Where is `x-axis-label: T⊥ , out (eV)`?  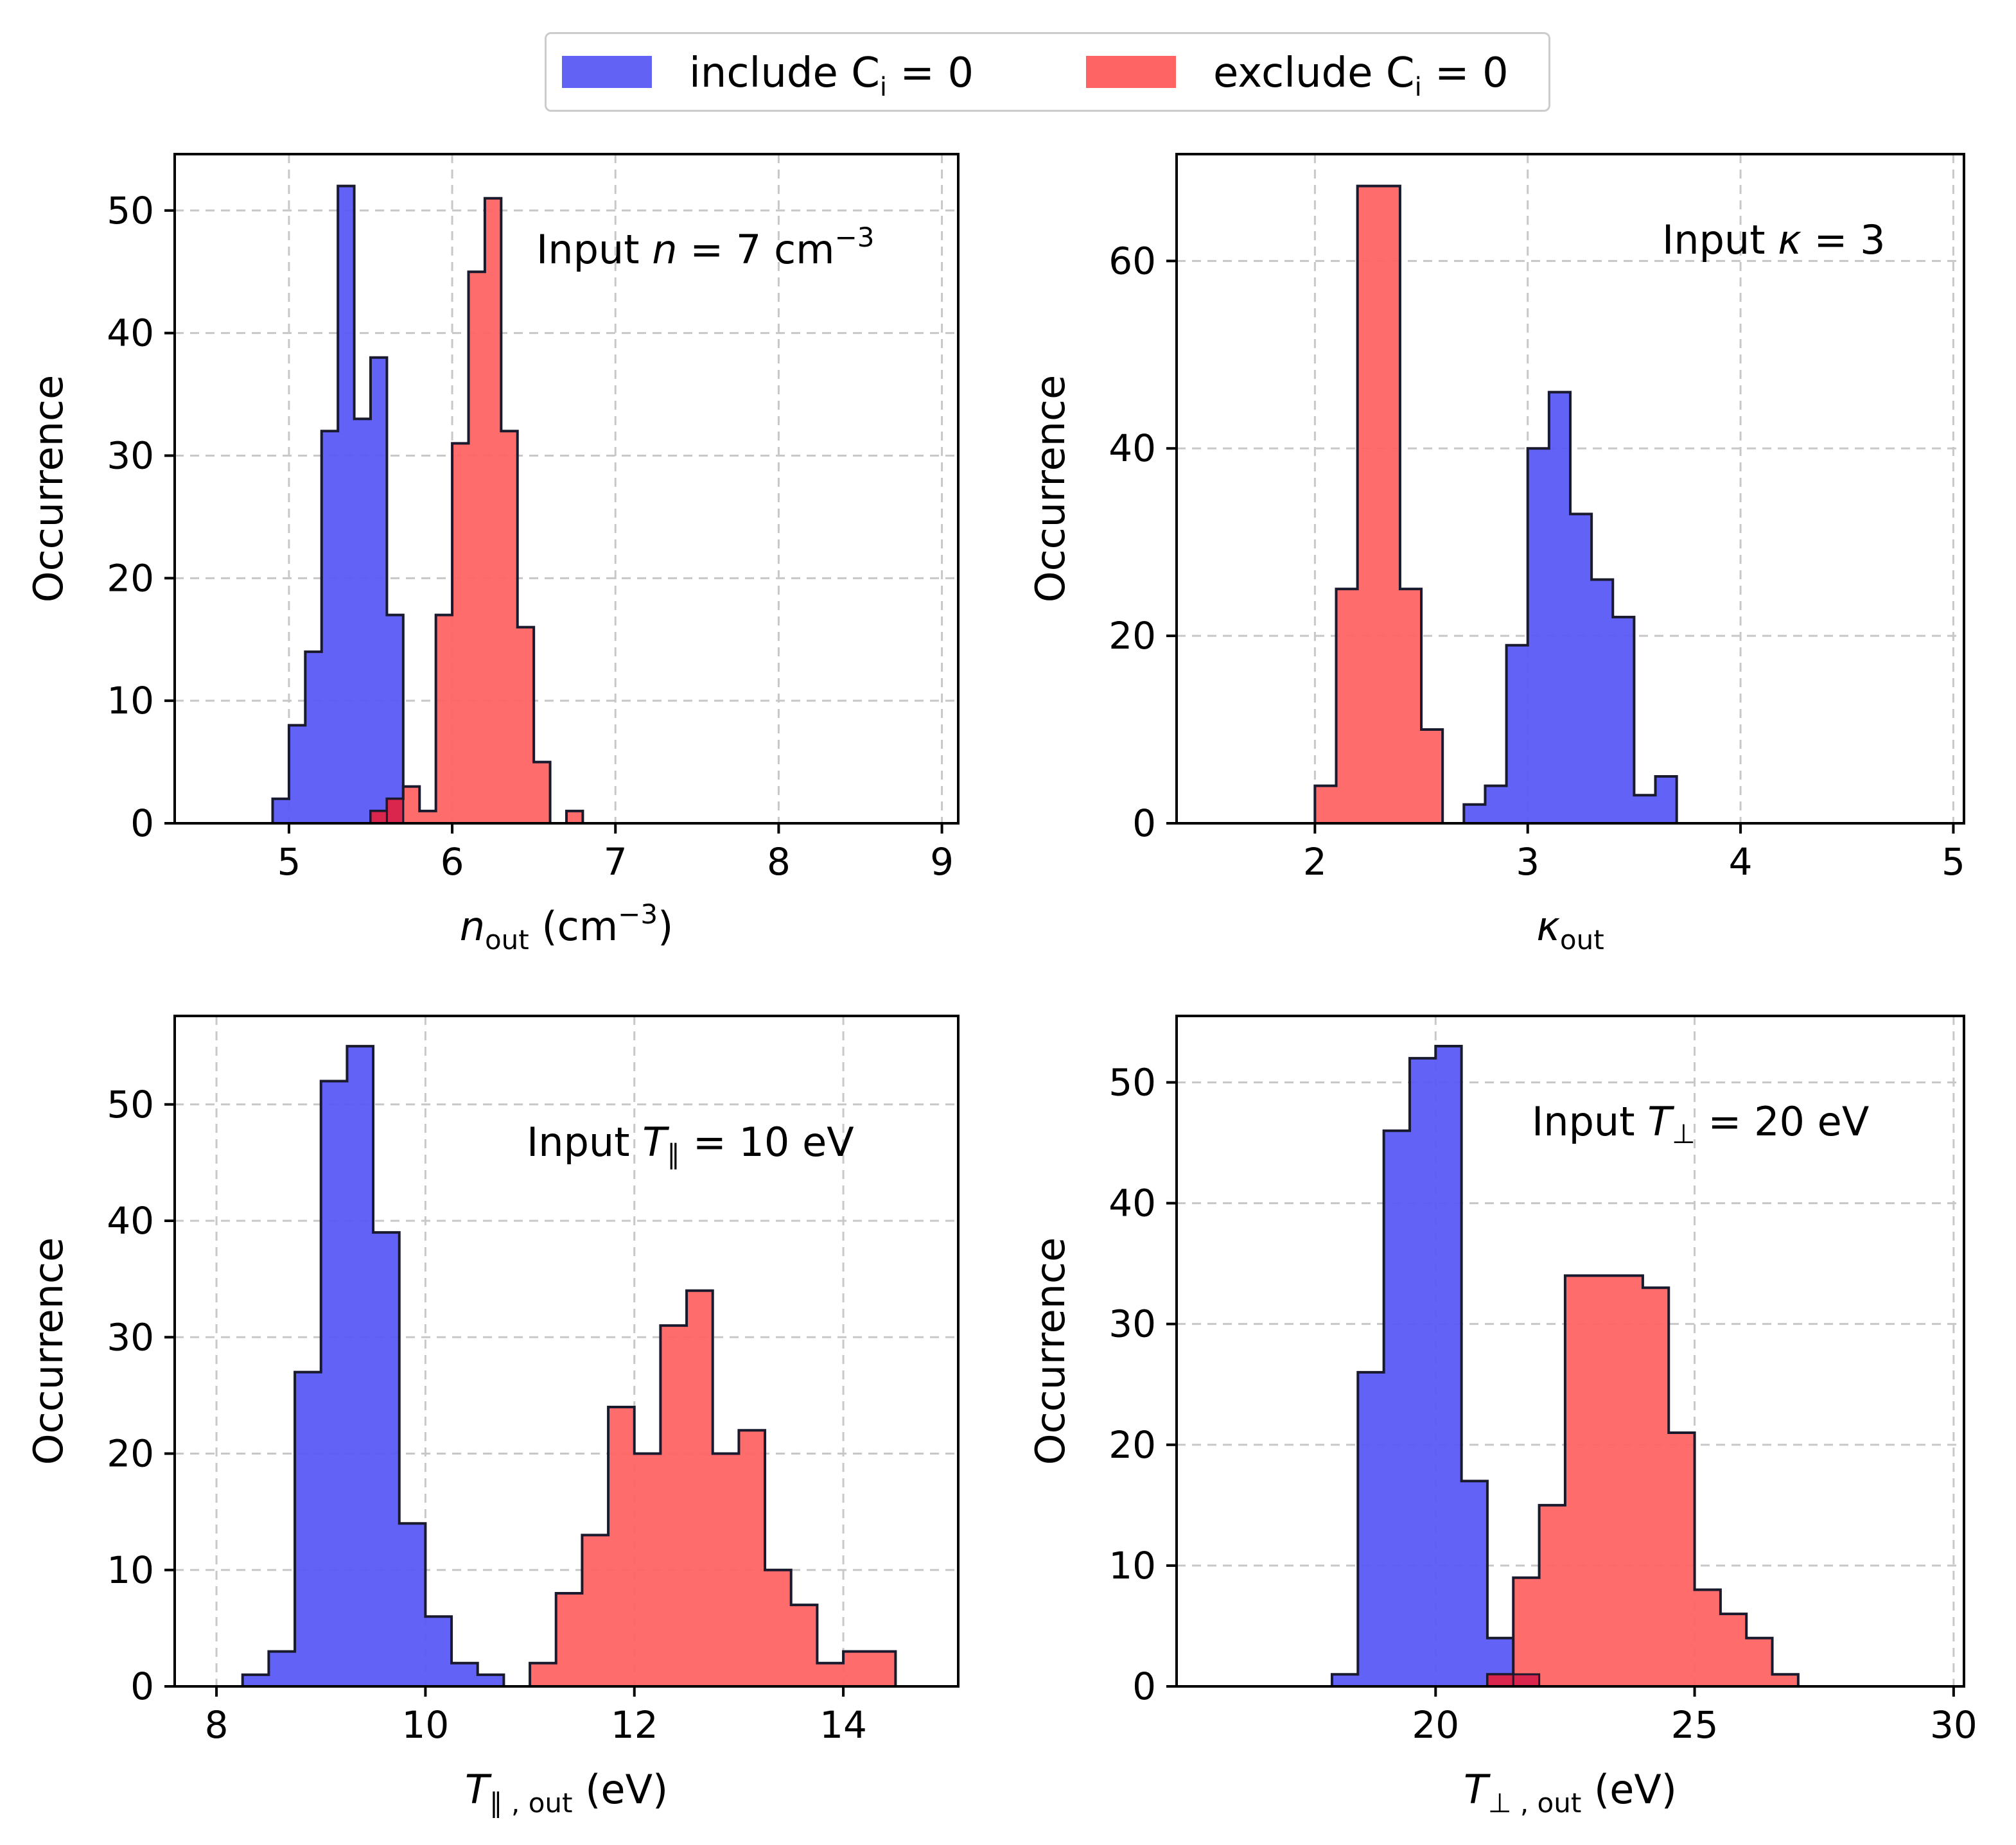
x-axis-label: T⊥ , out (eV) is located at coordinates (1570, 1792).